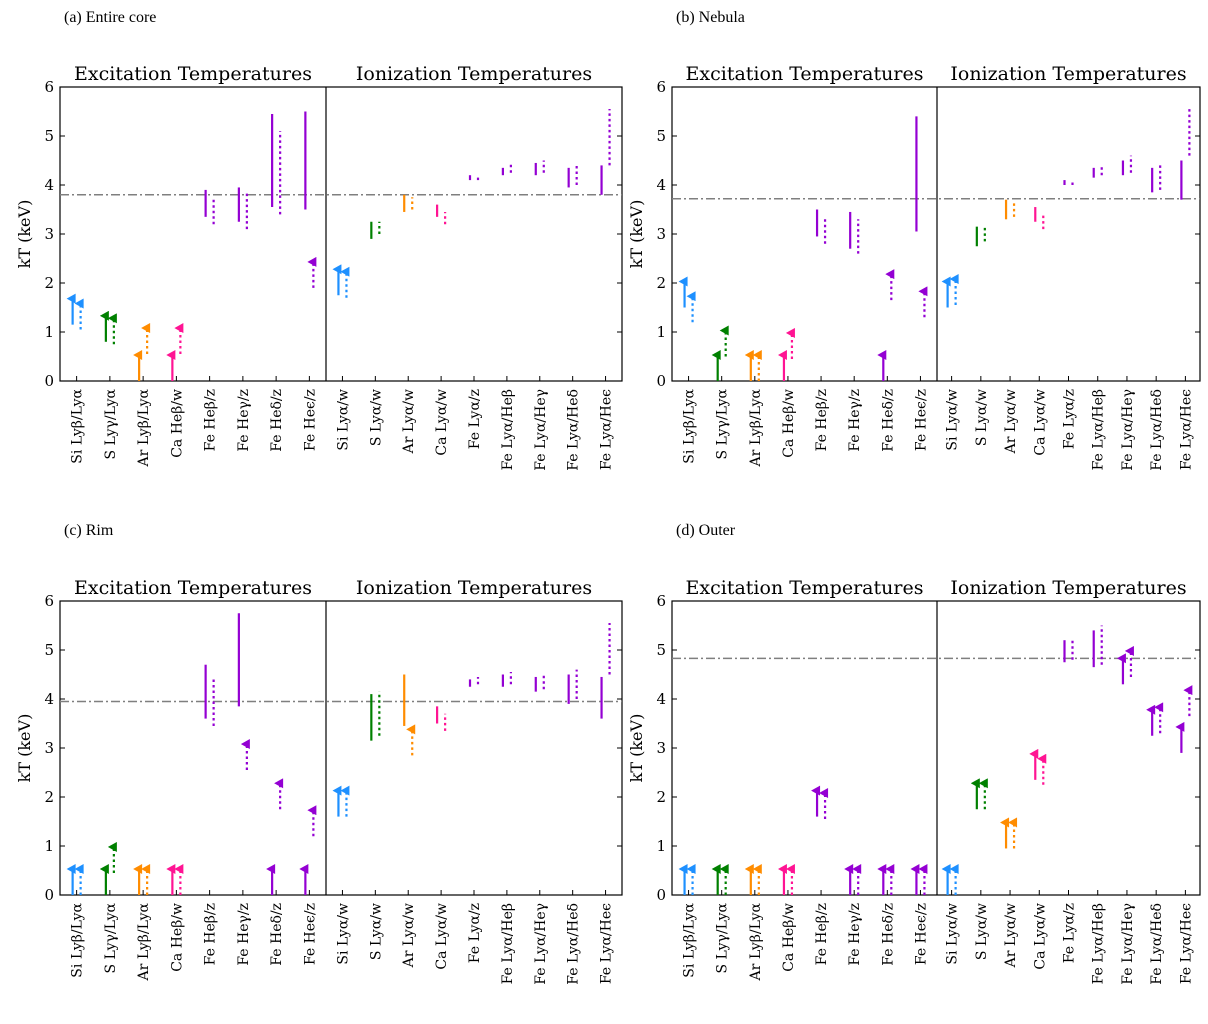  I want to click on y-tick-label: 0, so click(661, 381).